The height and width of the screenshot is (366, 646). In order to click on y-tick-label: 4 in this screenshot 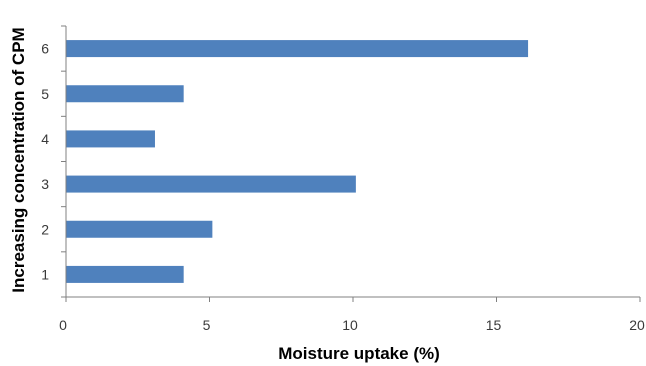, I will do `click(45, 139)`.